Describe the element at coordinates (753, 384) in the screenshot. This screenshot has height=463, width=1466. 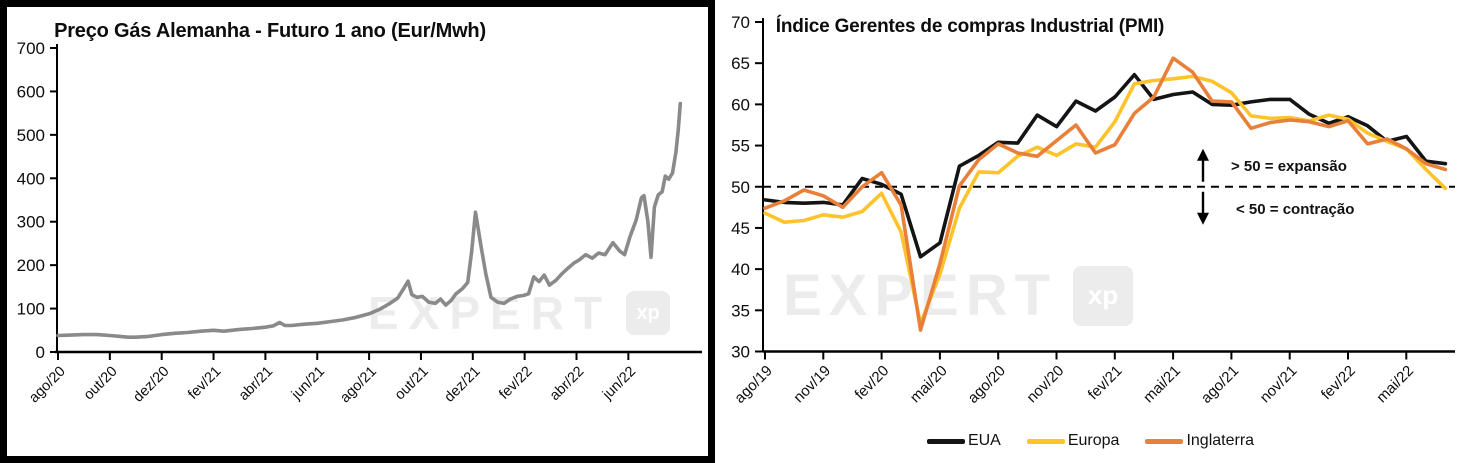
I see `x-tick-label: ago/19` at that location.